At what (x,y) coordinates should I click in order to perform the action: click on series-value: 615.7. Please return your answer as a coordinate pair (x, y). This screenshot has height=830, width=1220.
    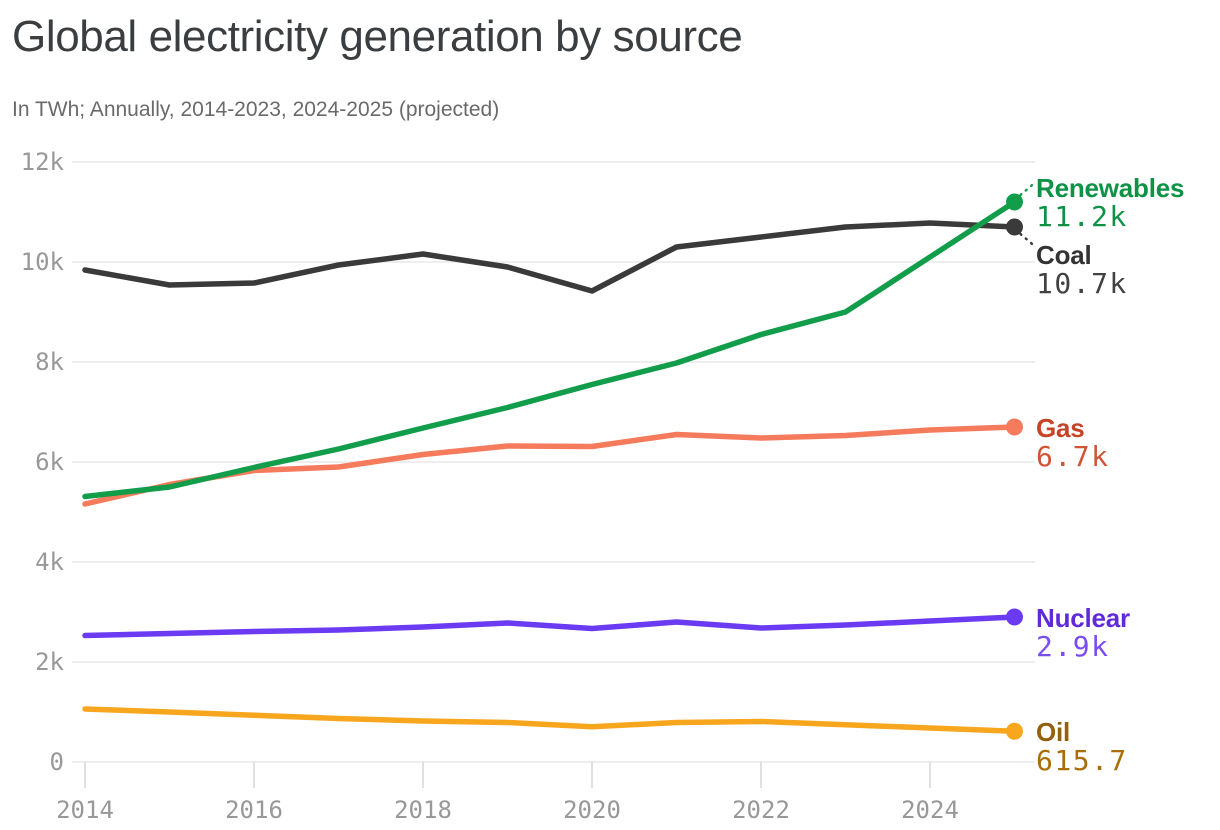
    Looking at the image, I should click on (1082, 761).